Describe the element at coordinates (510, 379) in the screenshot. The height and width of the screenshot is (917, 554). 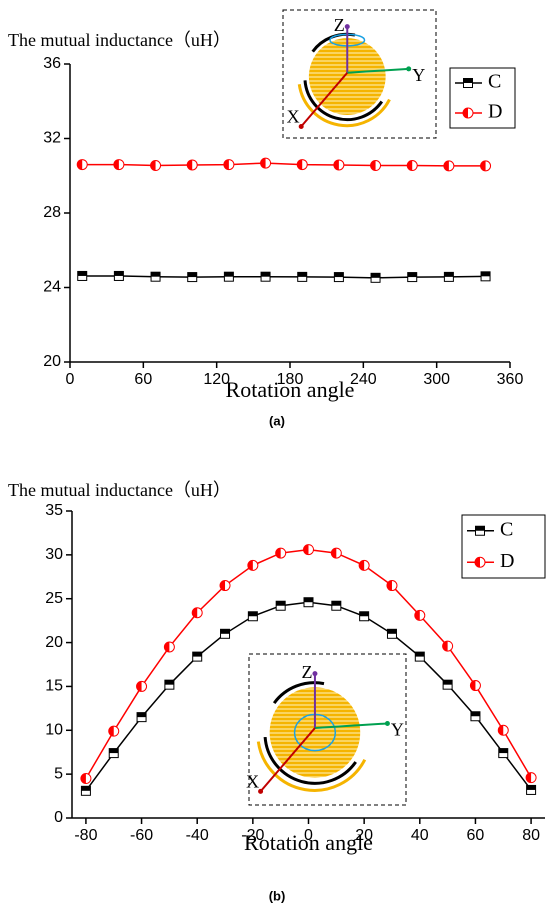
I see `x-tick-label: 360` at that location.